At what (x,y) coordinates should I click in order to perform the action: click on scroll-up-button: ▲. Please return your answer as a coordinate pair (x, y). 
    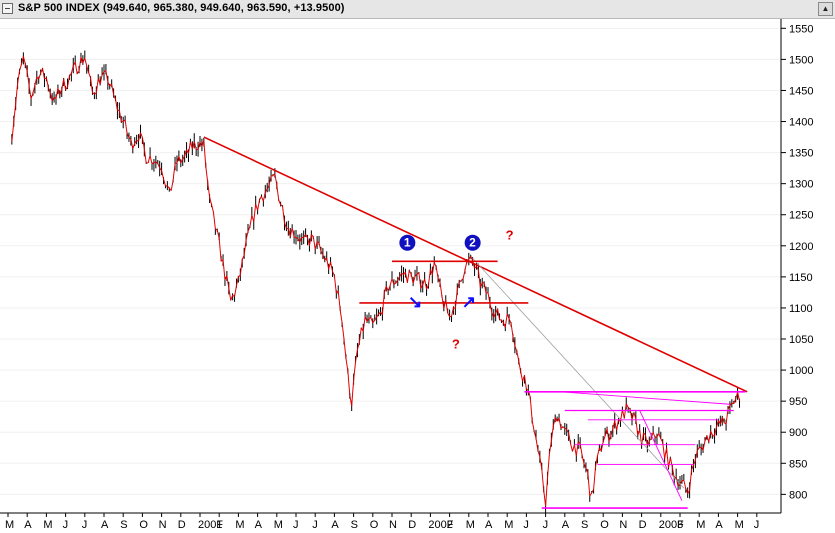
    Looking at the image, I should click on (825, 9).